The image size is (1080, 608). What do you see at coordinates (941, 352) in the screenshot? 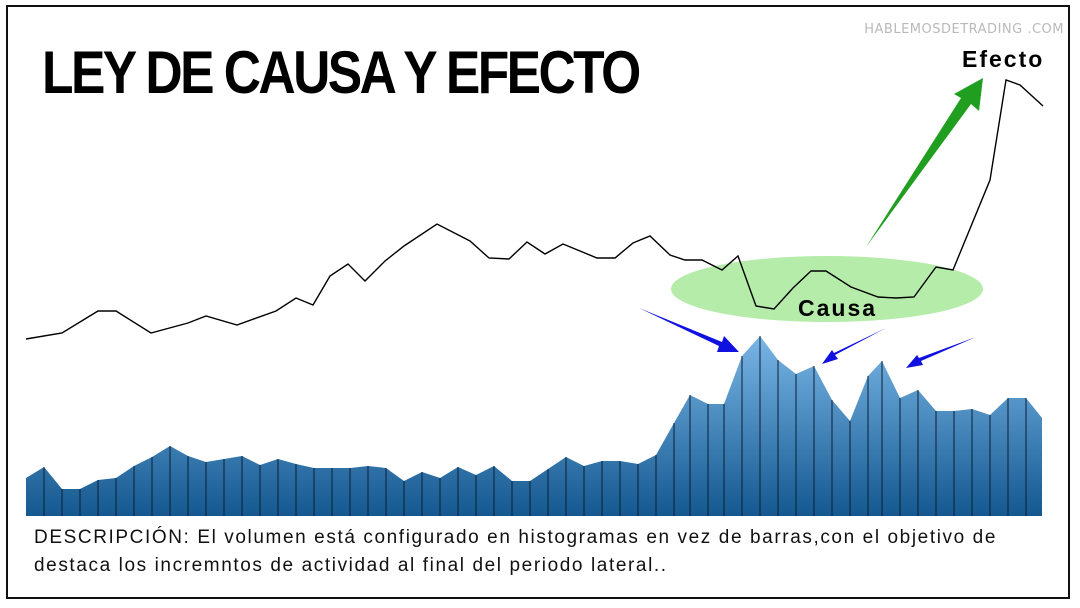
I see `volume-arrow-3-icon` at bounding box center [941, 352].